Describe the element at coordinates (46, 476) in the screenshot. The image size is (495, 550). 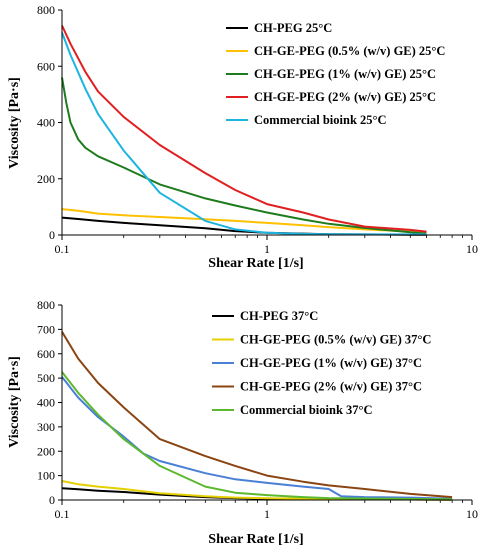
I see `y-tick-label: 100` at that location.